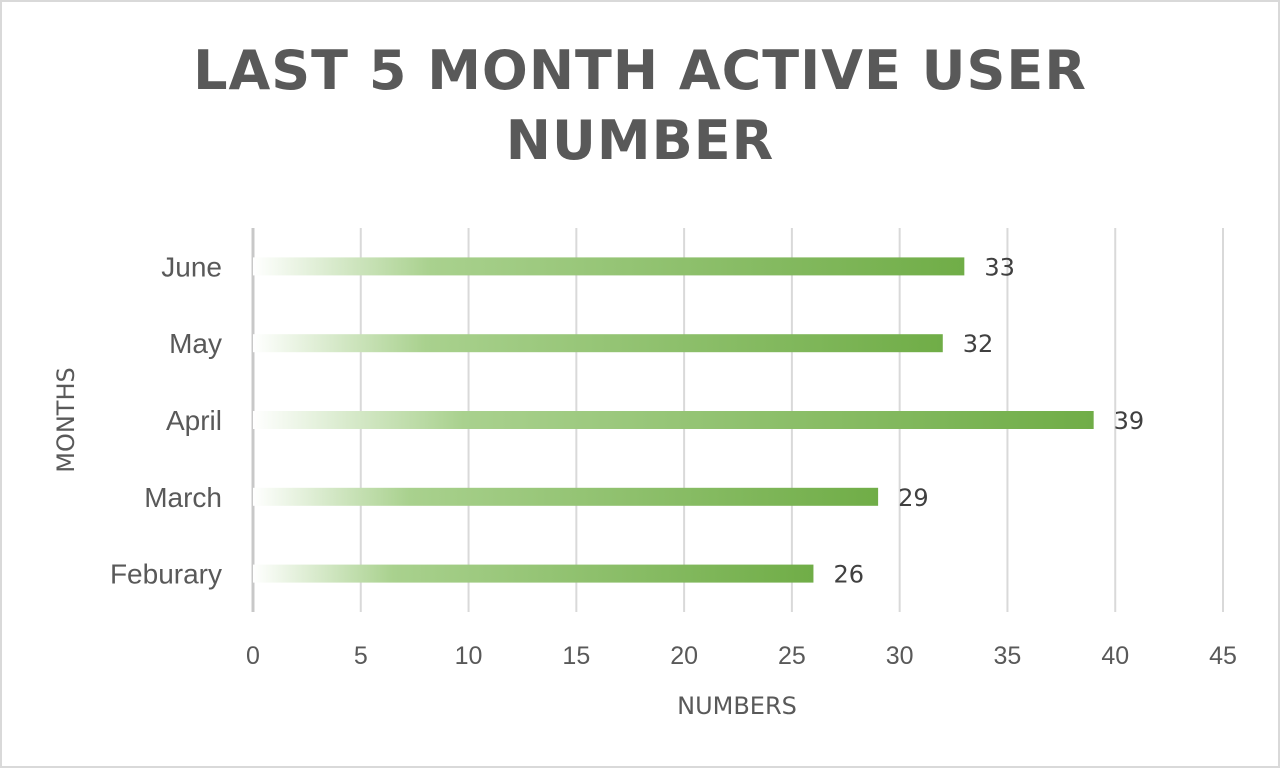  Describe the element at coordinates (195, 343) in the screenshot. I see `y-tick-label: May` at that location.